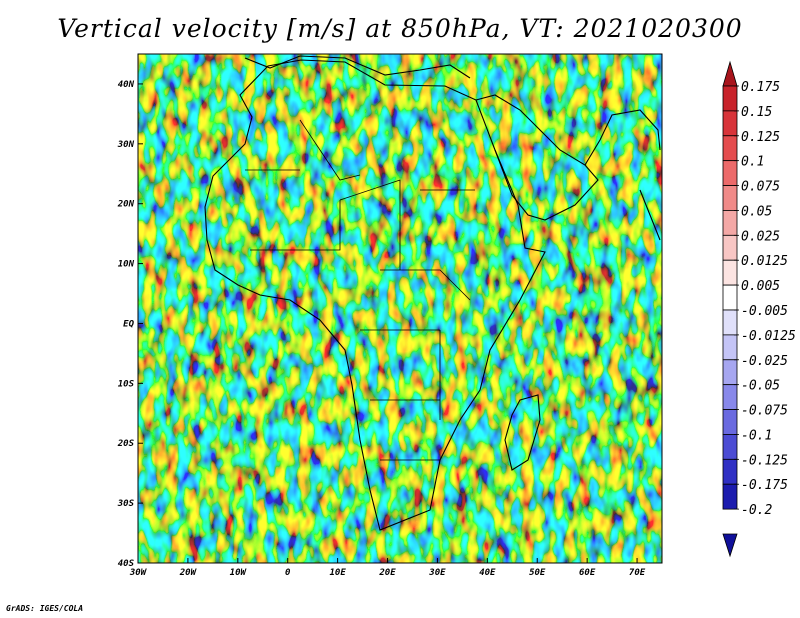  What do you see at coordinates (239, 573) in the screenshot?
I see `x-tick-label: 10W` at bounding box center [239, 573].